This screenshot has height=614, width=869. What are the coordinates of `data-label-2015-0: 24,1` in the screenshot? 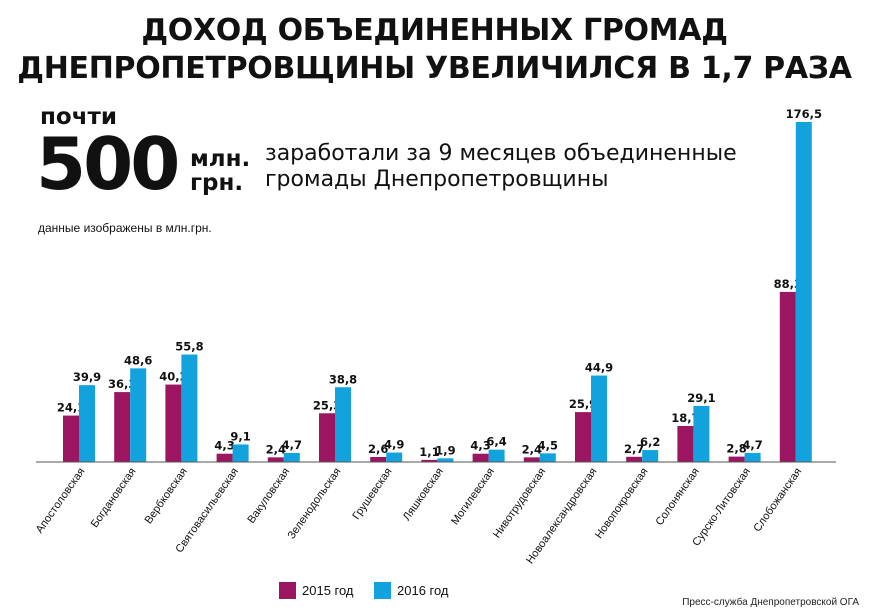 It's located at (71, 408).